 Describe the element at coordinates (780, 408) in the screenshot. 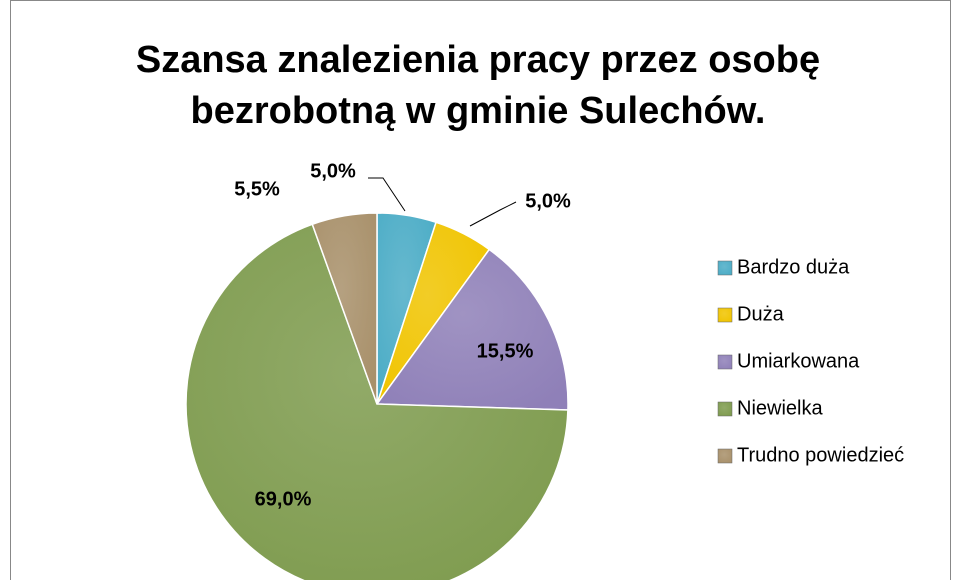

I see `legend-label: Niewielka` at that location.